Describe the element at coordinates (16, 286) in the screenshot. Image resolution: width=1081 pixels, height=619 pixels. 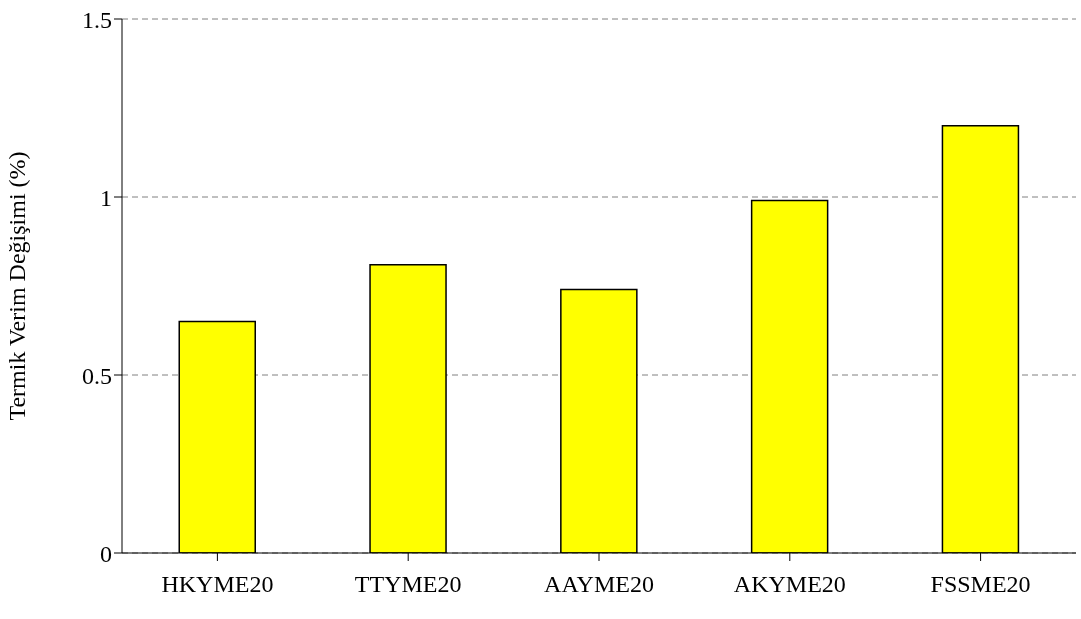
I see `y-axis-title: Termik Verim Değişimi (%)` at that location.